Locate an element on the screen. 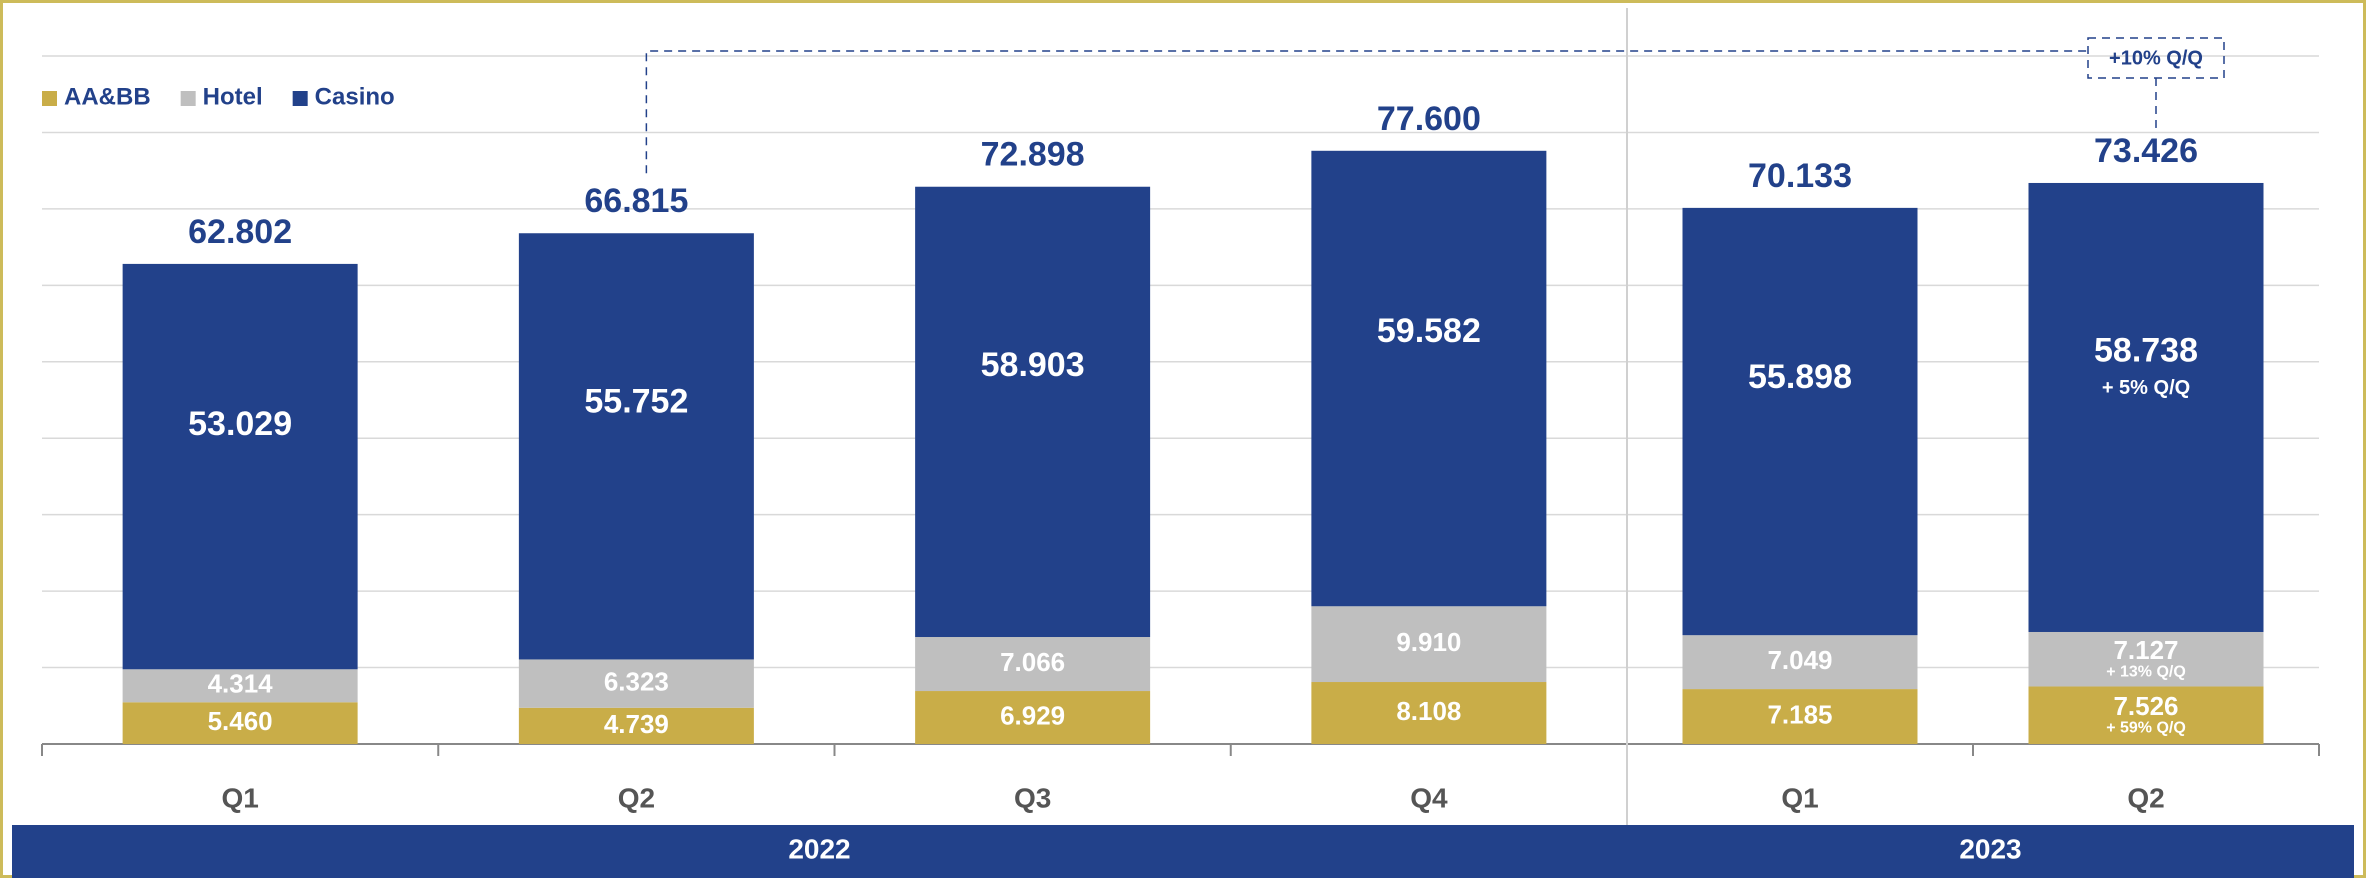 The image size is (2366, 878). annotation: +10% Q/Q is located at coordinates (2156, 58).